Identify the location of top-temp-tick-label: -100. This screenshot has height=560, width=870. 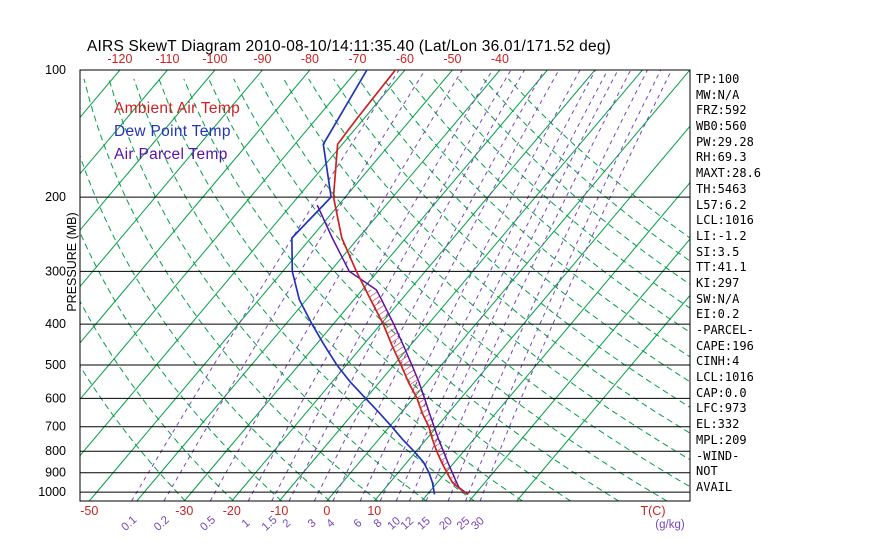
(214, 59).